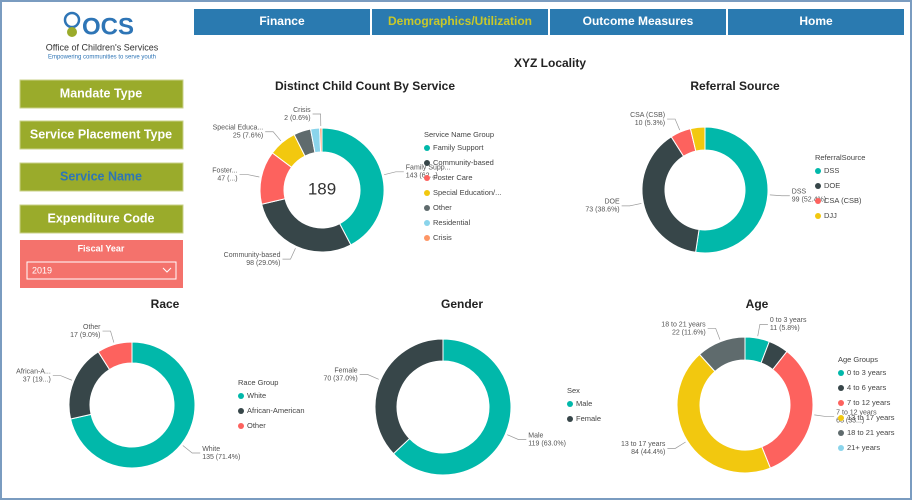 The height and width of the screenshot is (501, 913). Describe the element at coordinates (832, 185) in the screenshot. I see `legend-label: DOE` at that location.